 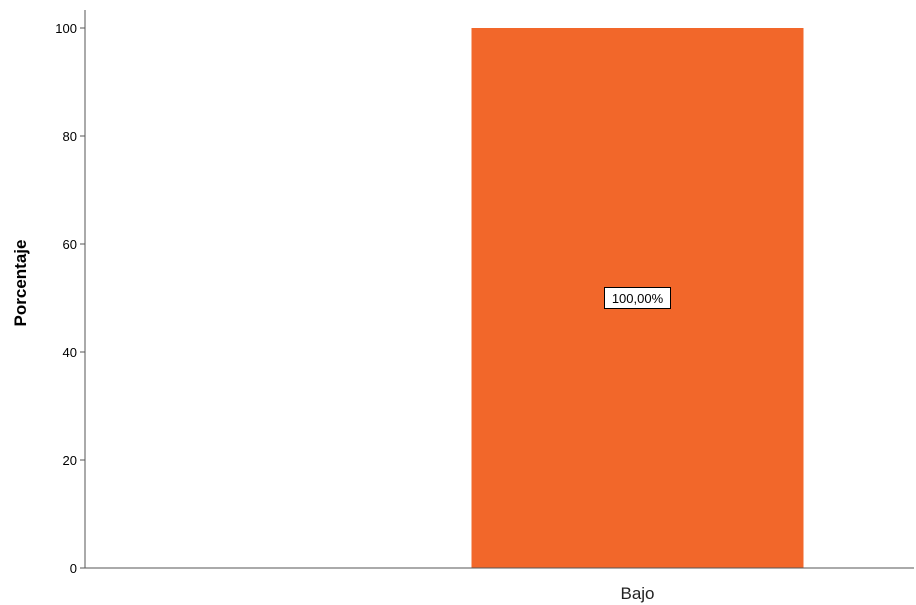 What do you see at coordinates (70, 460) in the screenshot?
I see `y-tick-label-1: 20` at bounding box center [70, 460].